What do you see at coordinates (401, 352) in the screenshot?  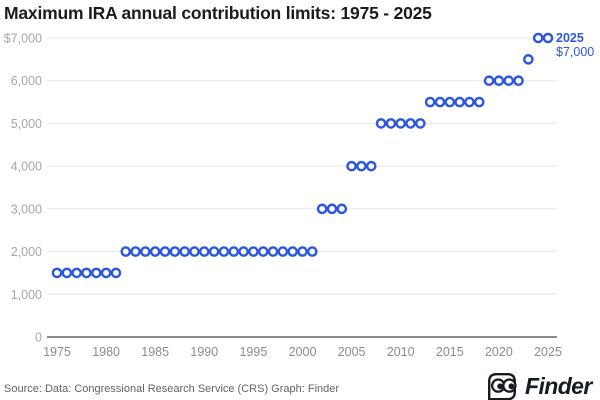 I see `x-tick-label: 2010` at bounding box center [401, 352].